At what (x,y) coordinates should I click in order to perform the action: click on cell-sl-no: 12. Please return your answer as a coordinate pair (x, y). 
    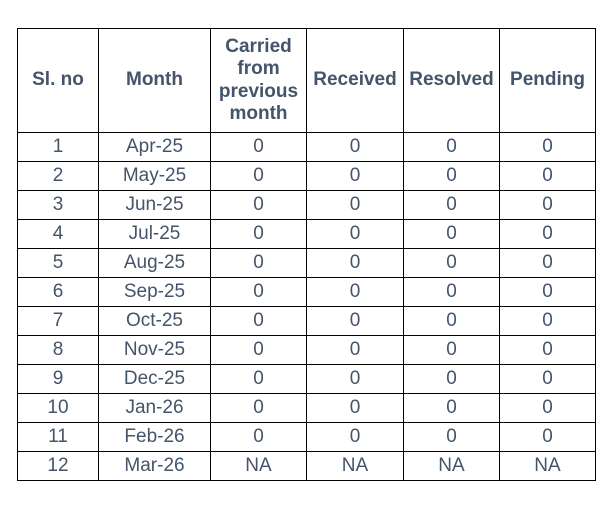
    Looking at the image, I should click on (58, 466).